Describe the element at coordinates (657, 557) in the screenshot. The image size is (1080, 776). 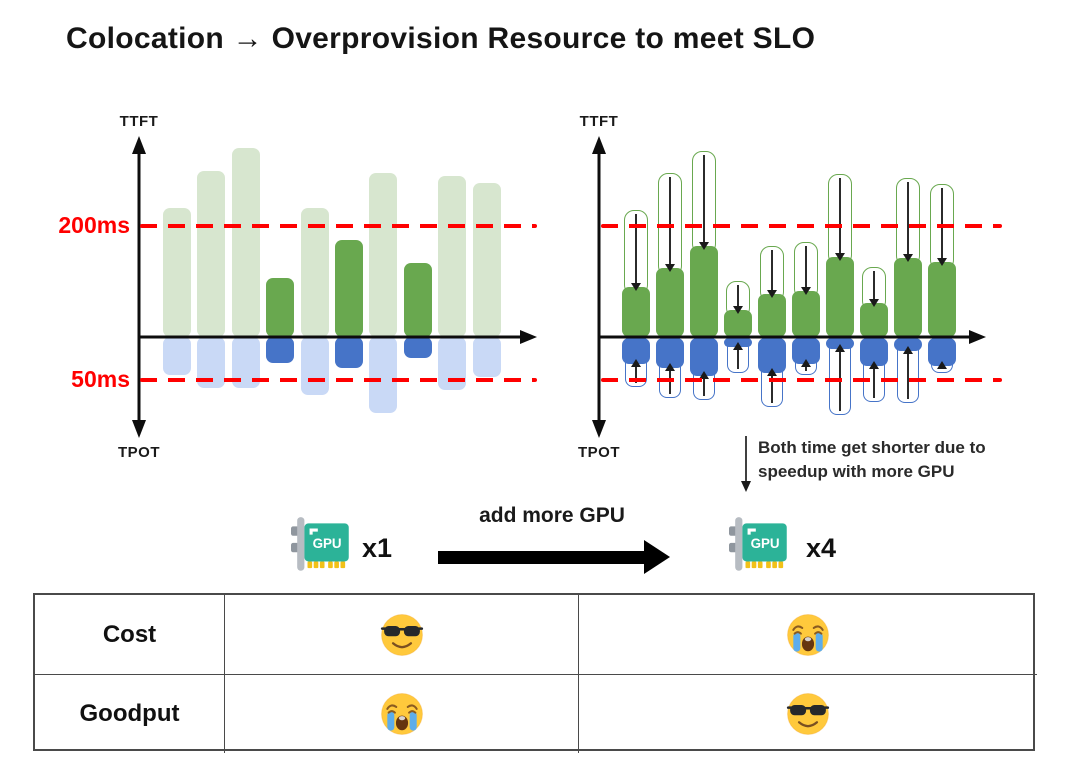
I see `add-gpu-arrow-head` at that location.